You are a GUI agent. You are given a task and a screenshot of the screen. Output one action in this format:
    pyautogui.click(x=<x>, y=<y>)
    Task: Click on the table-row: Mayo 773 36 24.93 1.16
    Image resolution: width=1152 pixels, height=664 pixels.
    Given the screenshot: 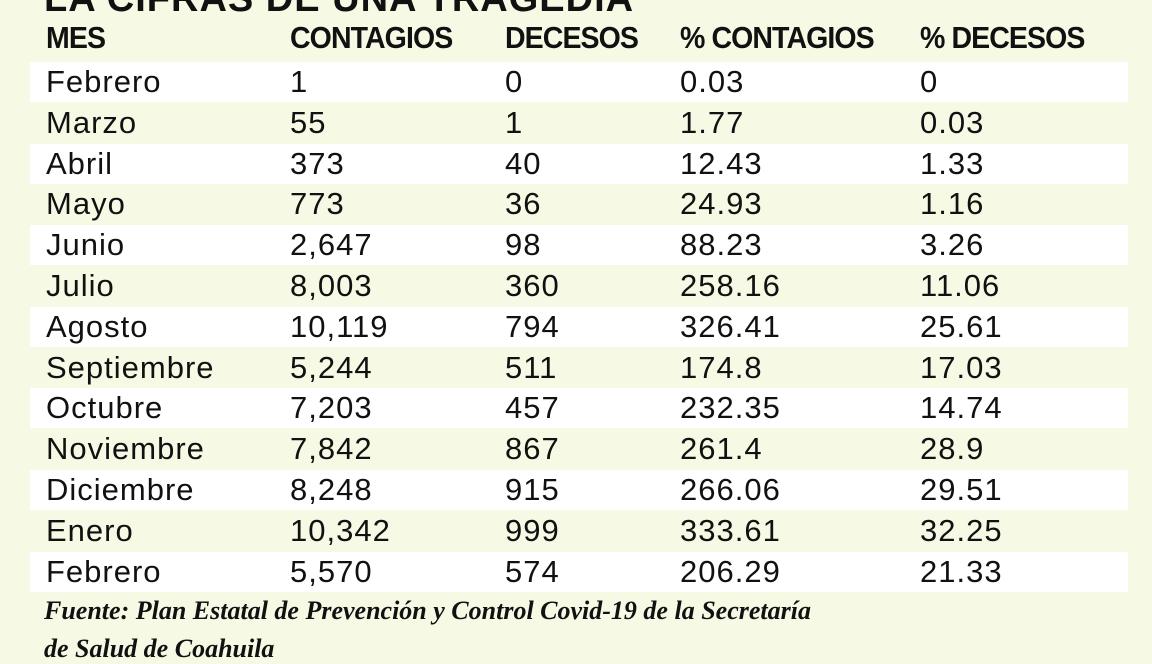 What is the action you would take?
    pyautogui.click(x=579, y=204)
    